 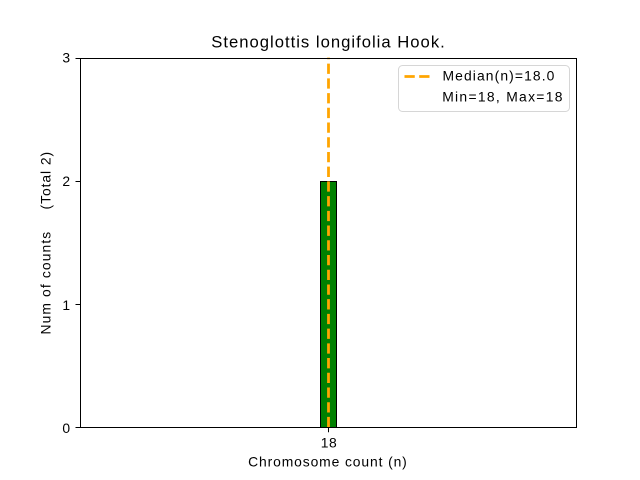 What do you see at coordinates (499, 76) in the screenshot?
I see `svg-text: Median(n)=18.0` at bounding box center [499, 76].